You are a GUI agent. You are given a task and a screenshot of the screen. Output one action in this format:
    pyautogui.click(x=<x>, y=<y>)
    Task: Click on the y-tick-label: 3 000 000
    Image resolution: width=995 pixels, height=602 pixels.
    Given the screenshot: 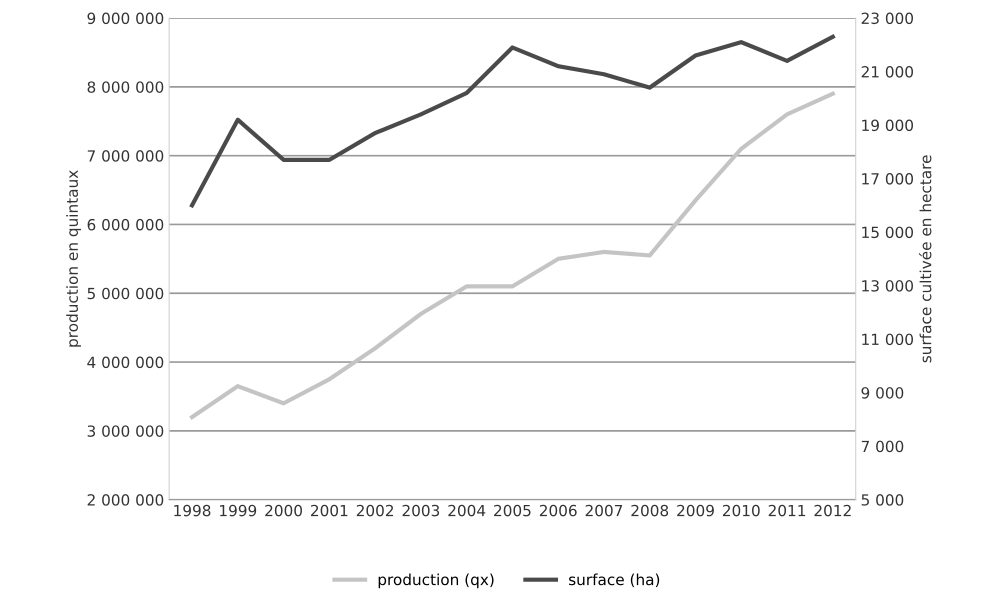 What is the action you would take?
    pyautogui.click(x=126, y=431)
    